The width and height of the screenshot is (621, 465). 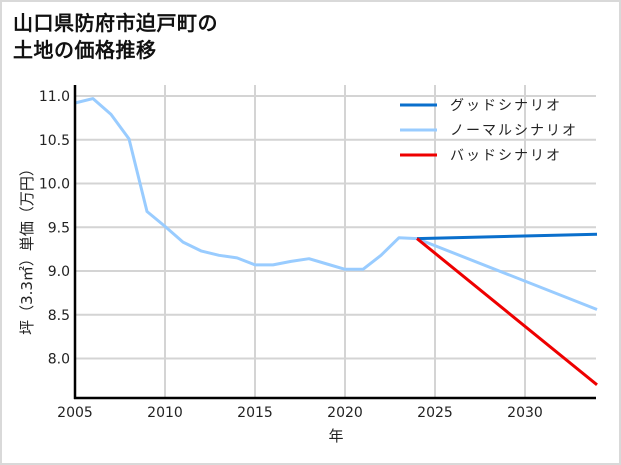 What do you see at coordinates (59, 228) in the screenshot?
I see `y-tick-label: 9.5` at bounding box center [59, 228].